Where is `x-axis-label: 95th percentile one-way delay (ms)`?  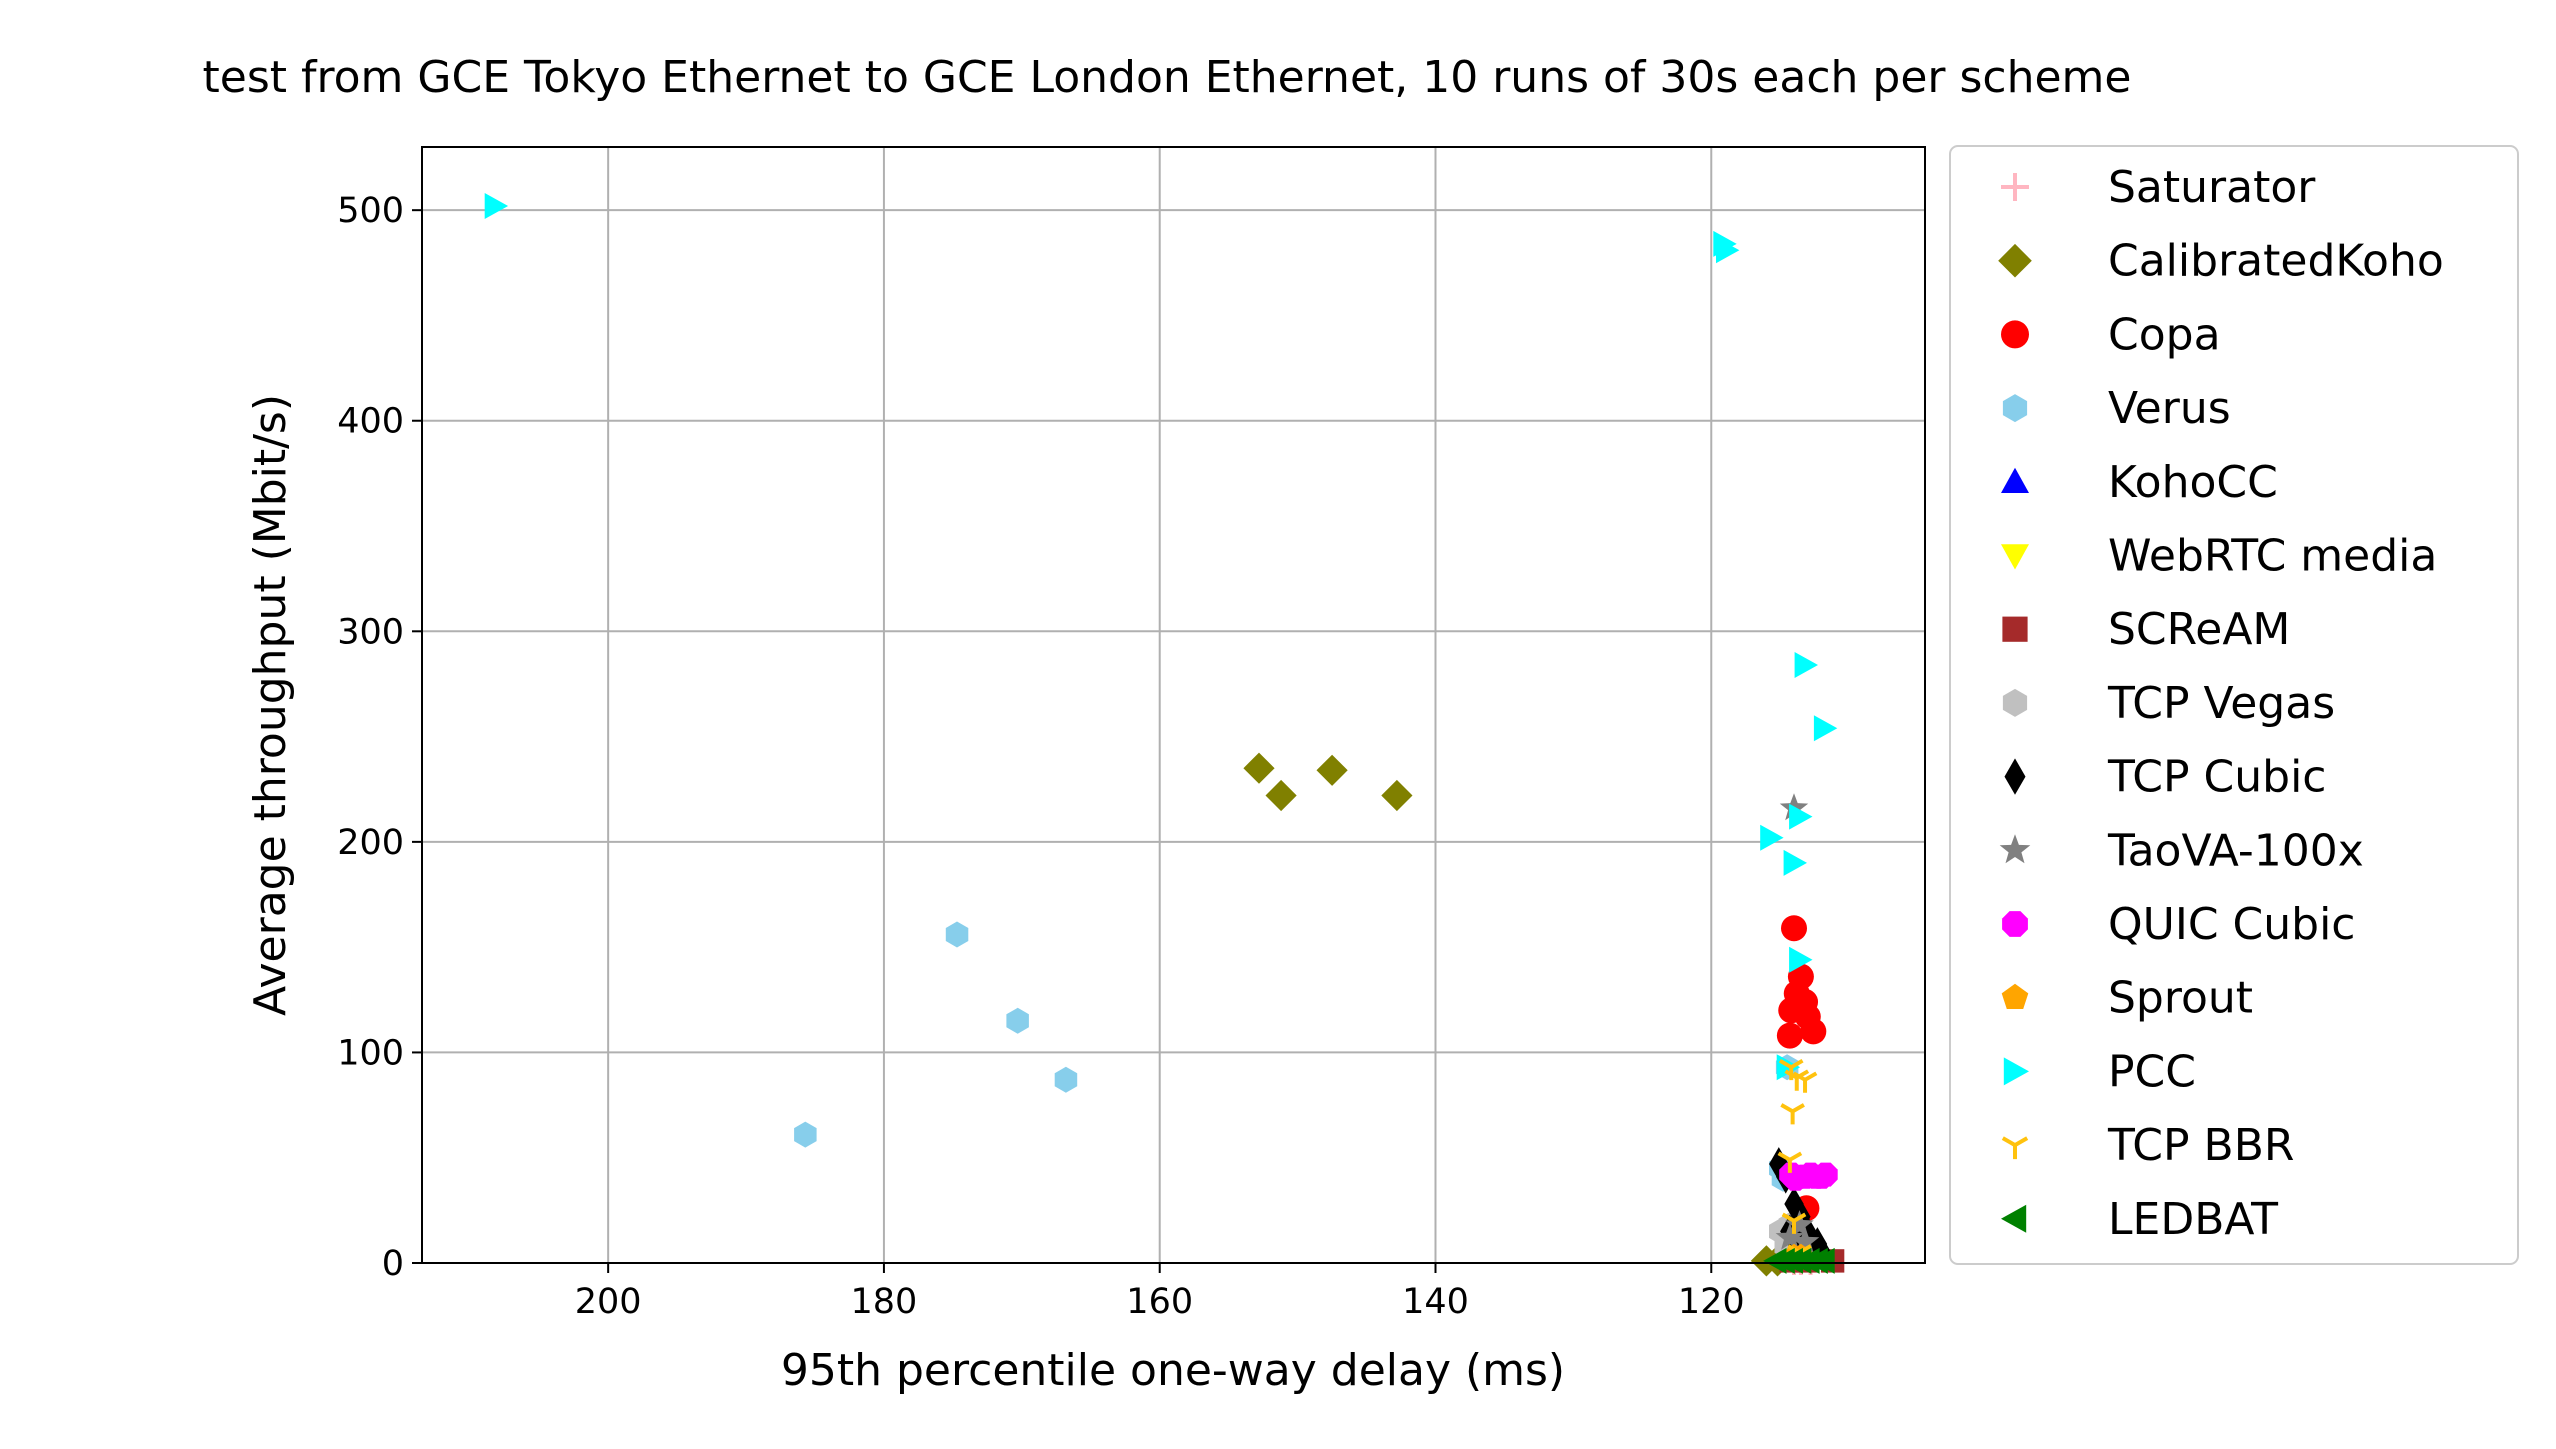
x-axis-label: 95th percentile one-way delay (ms) is located at coordinates (1173, 1370).